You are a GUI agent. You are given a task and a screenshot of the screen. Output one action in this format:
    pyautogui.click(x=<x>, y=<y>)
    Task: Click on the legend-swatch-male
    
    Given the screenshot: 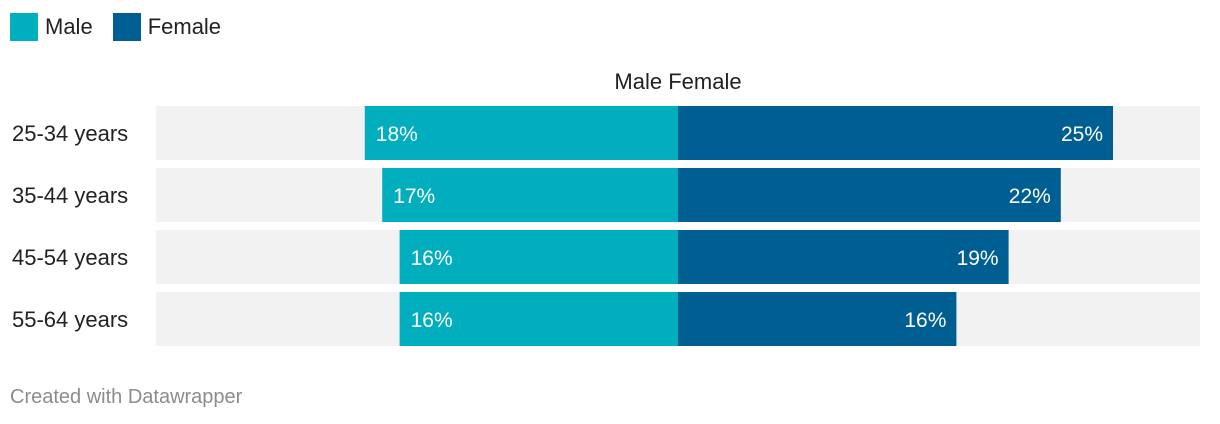 What is the action you would take?
    pyautogui.click(x=24, y=27)
    